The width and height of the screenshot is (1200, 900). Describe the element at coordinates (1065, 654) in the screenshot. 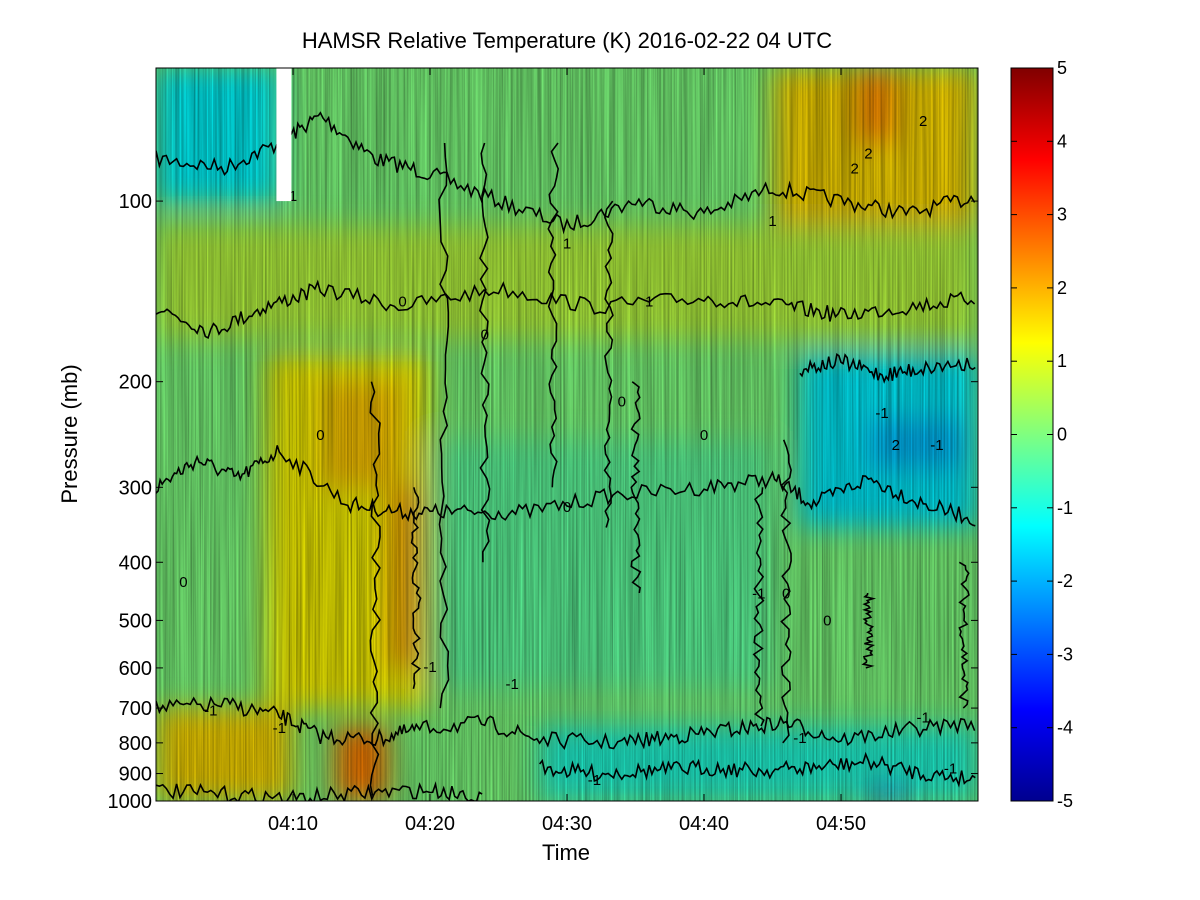

I see `colorbar-tick-label: -3` at that location.